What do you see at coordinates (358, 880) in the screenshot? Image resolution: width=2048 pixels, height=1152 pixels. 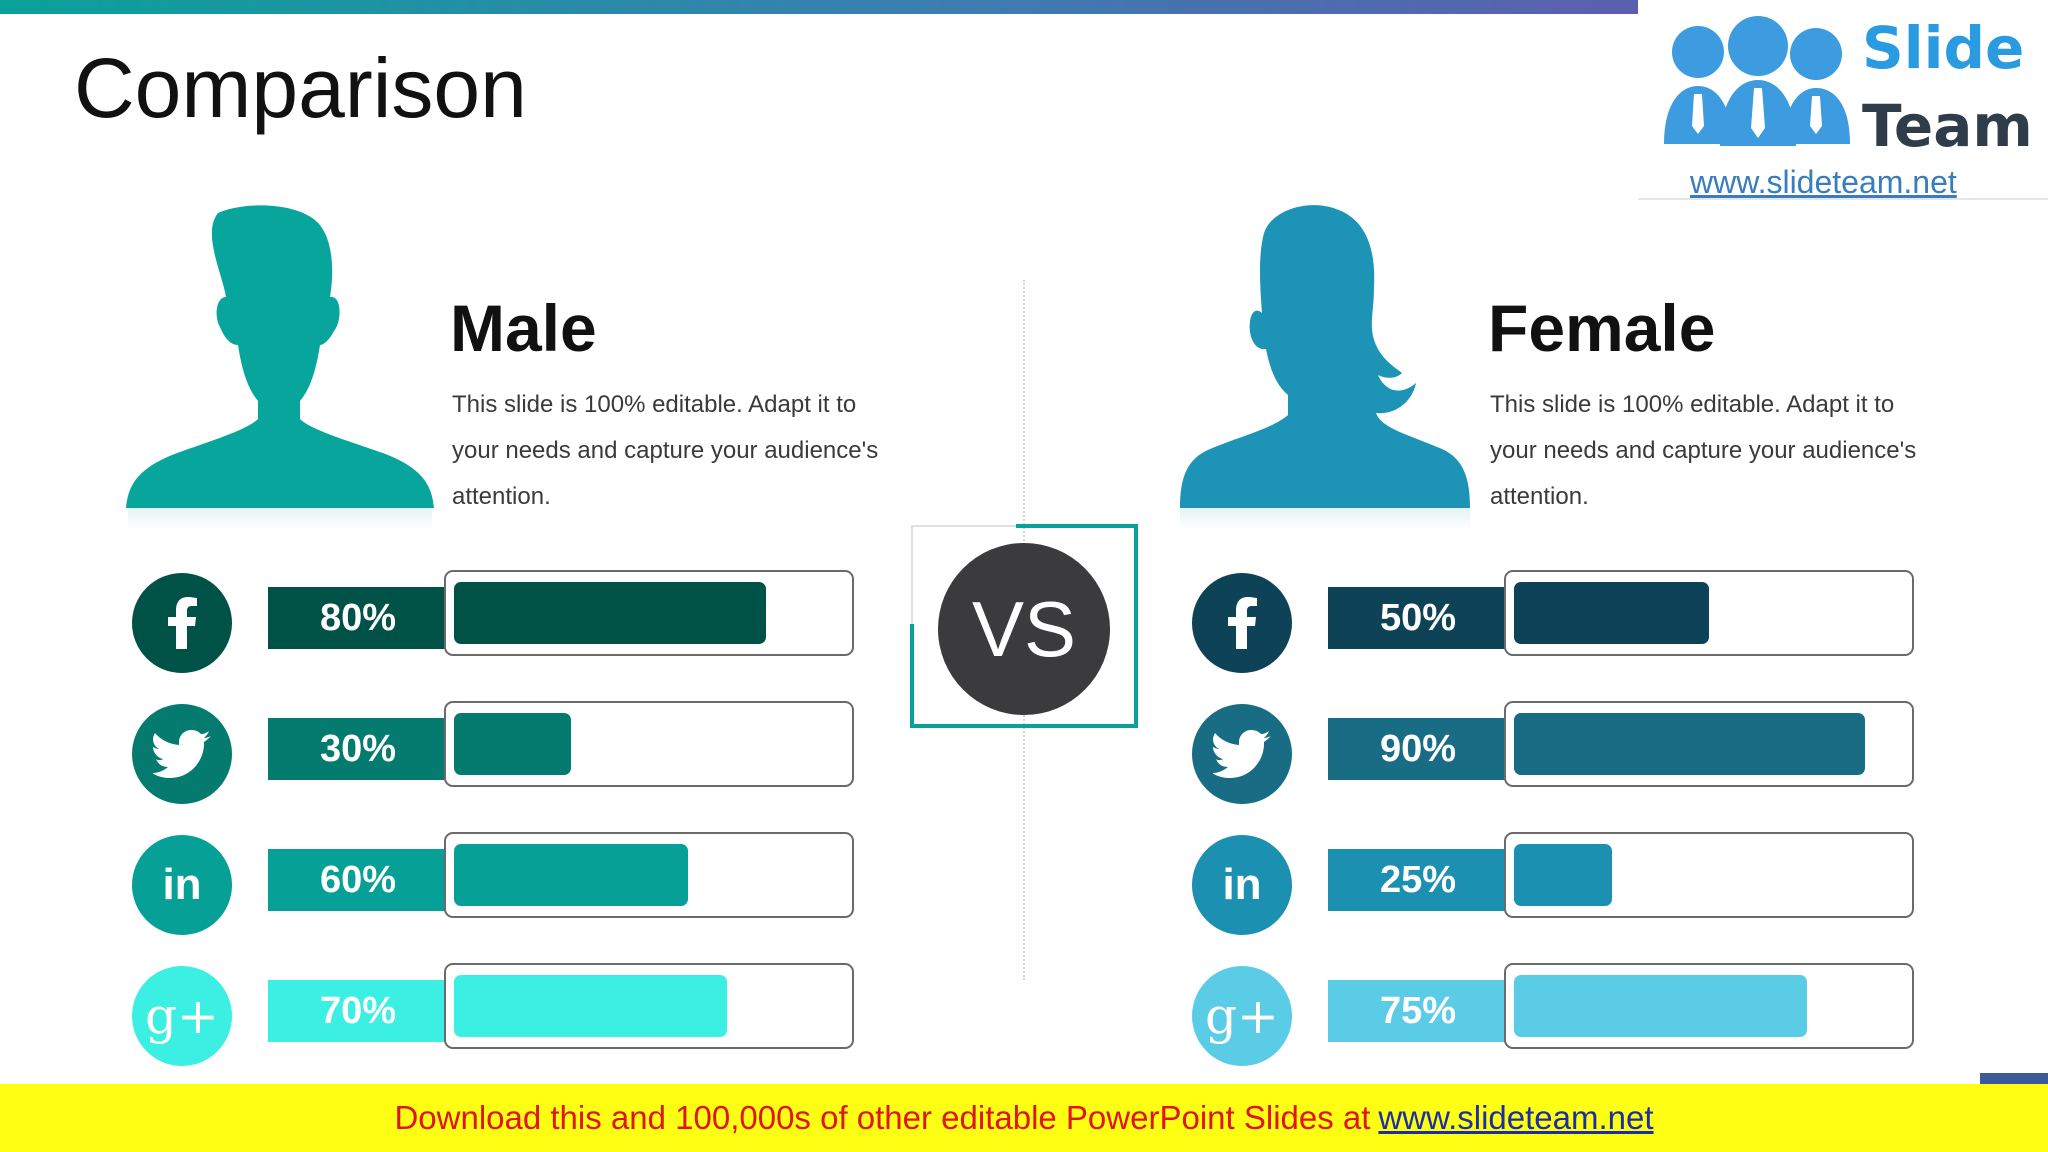 I see `male-linkedin-percent: 60%` at bounding box center [358, 880].